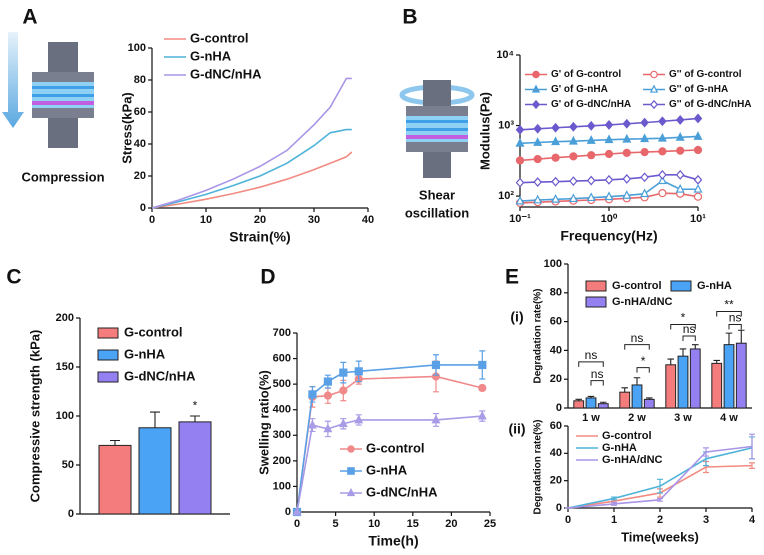  What do you see at coordinates (683, 418) in the screenshot?
I see `x-tick-label: 3 w` at bounding box center [683, 418].